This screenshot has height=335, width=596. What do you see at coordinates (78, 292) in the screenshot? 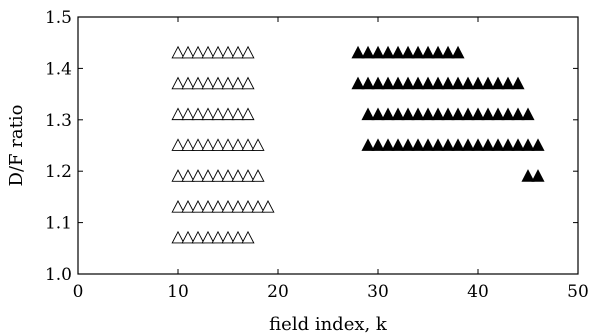
I see `x-tick-label: 0` at bounding box center [78, 292].